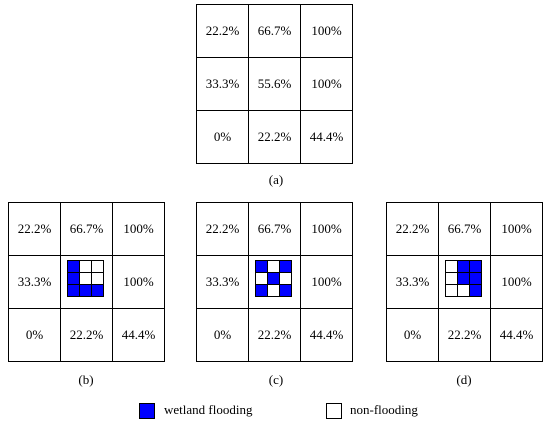 The width and height of the screenshot is (550, 429). Describe the element at coordinates (86, 379) in the screenshot. I see `caption-b: (b)` at that location.